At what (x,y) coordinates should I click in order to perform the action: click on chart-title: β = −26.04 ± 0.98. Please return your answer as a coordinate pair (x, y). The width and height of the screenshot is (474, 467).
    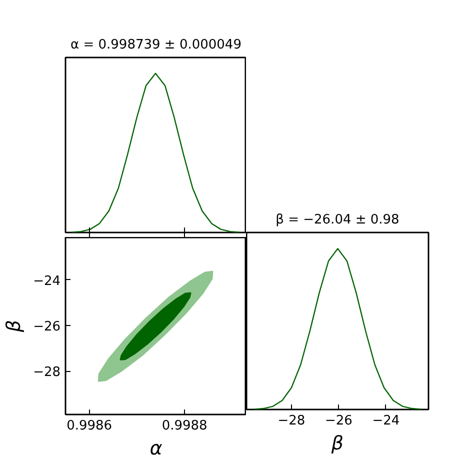
    Looking at the image, I should click on (338, 220).